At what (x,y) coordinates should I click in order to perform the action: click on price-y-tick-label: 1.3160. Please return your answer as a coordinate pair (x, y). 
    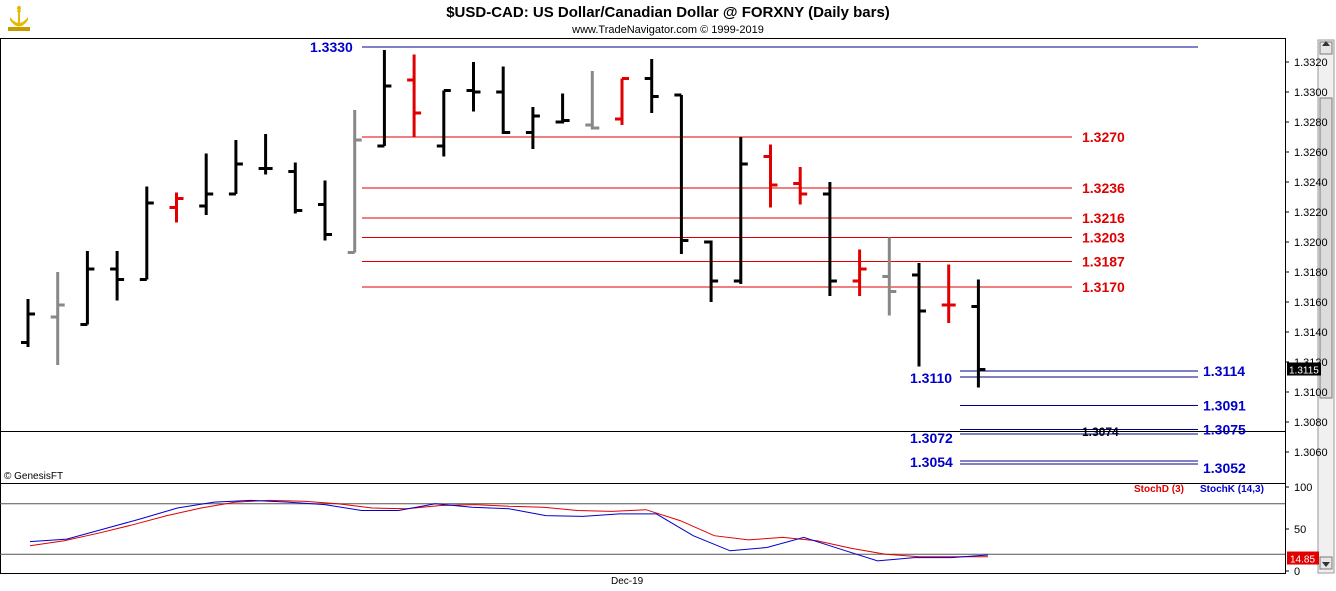
    Looking at the image, I should click on (1311, 303).